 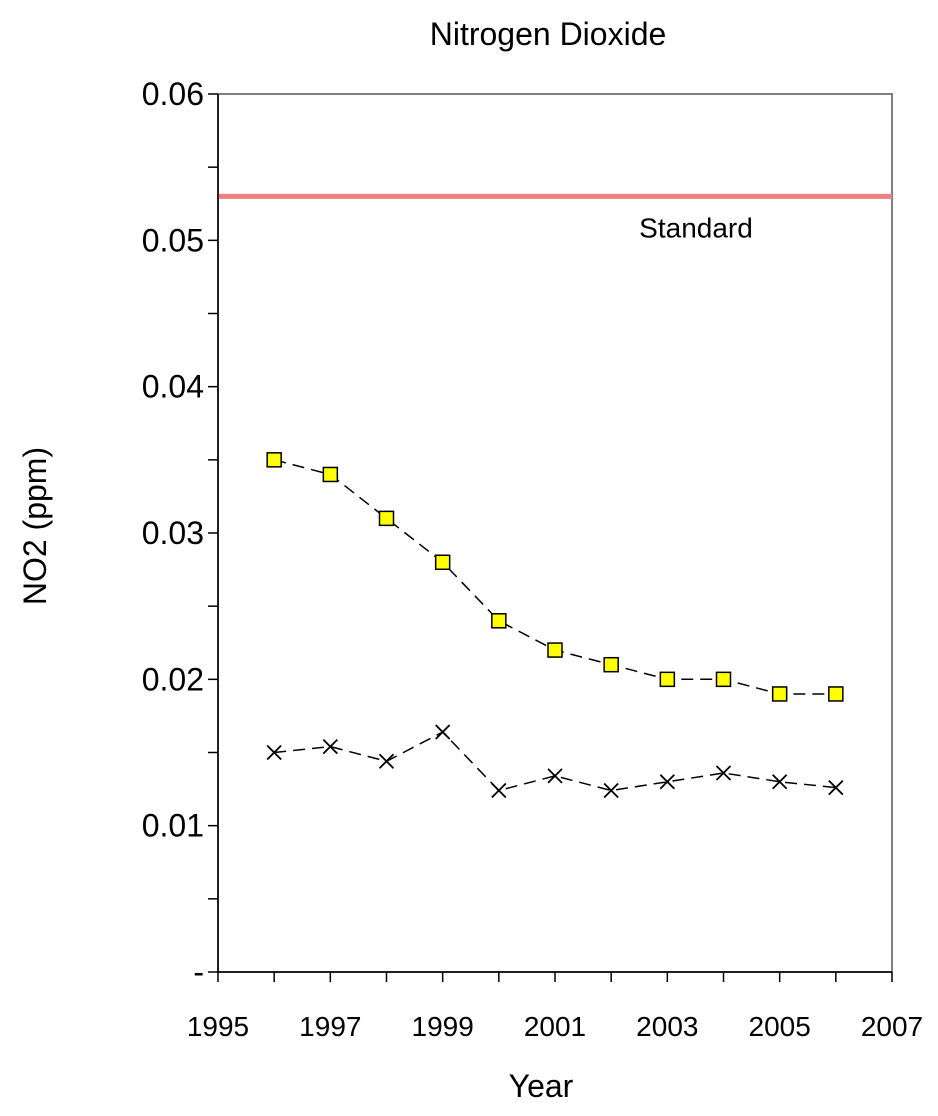 I want to click on y-tick-label: 0.02, so click(x=173, y=679).